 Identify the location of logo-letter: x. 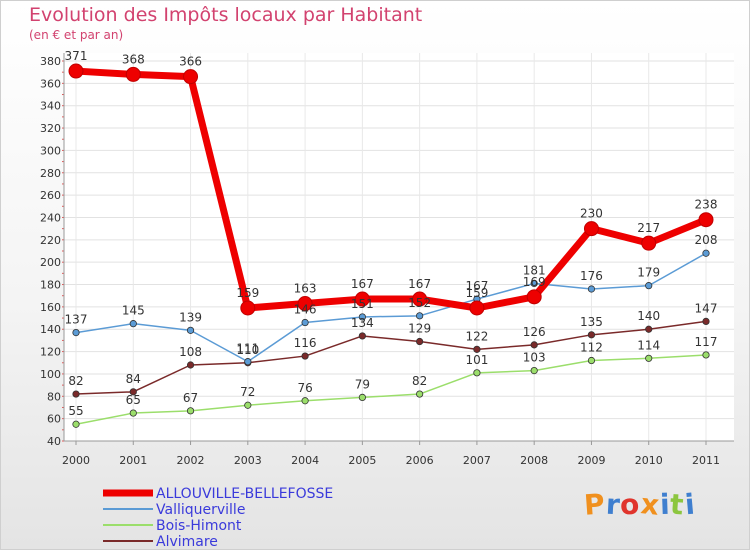
(650, 504).